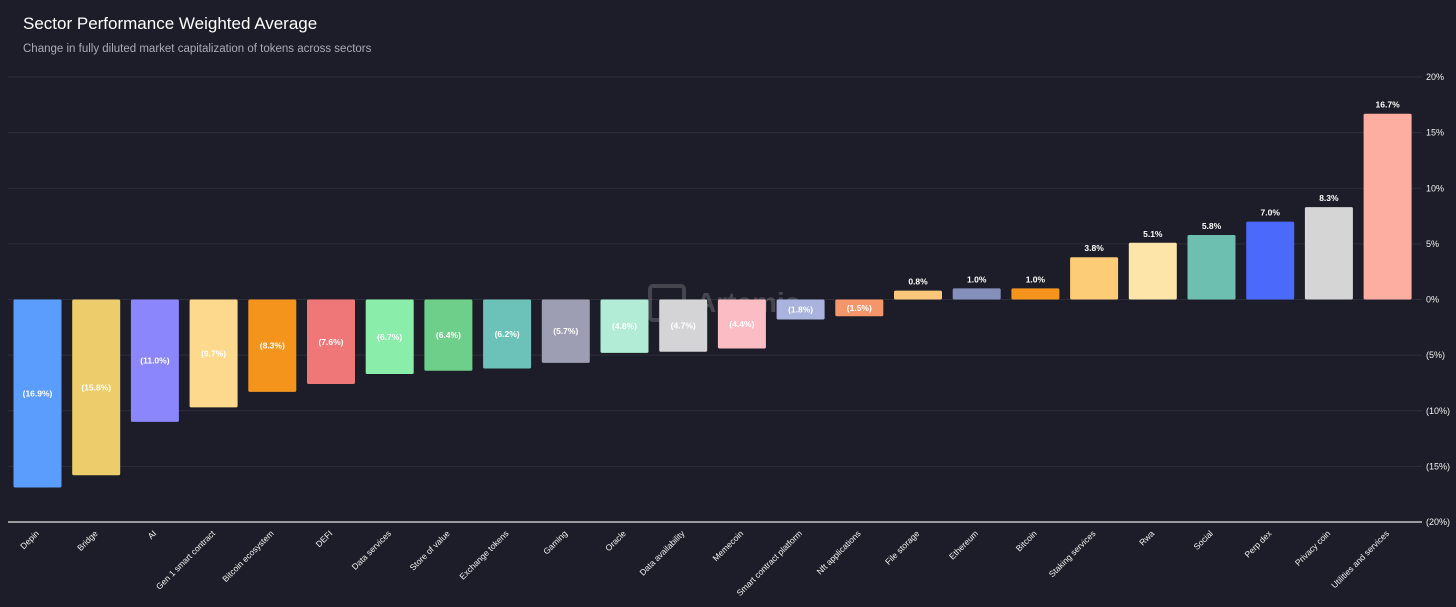 The height and width of the screenshot is (607, 1456). I want to click on x-tick-label: Gaming, so click(555, 542).